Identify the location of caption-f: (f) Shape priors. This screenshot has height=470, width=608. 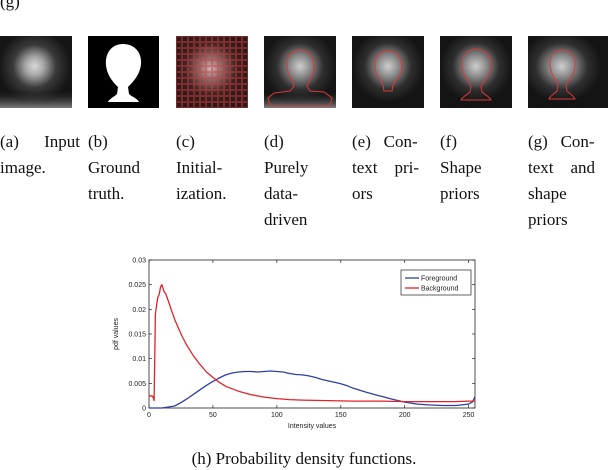
(470, 168).